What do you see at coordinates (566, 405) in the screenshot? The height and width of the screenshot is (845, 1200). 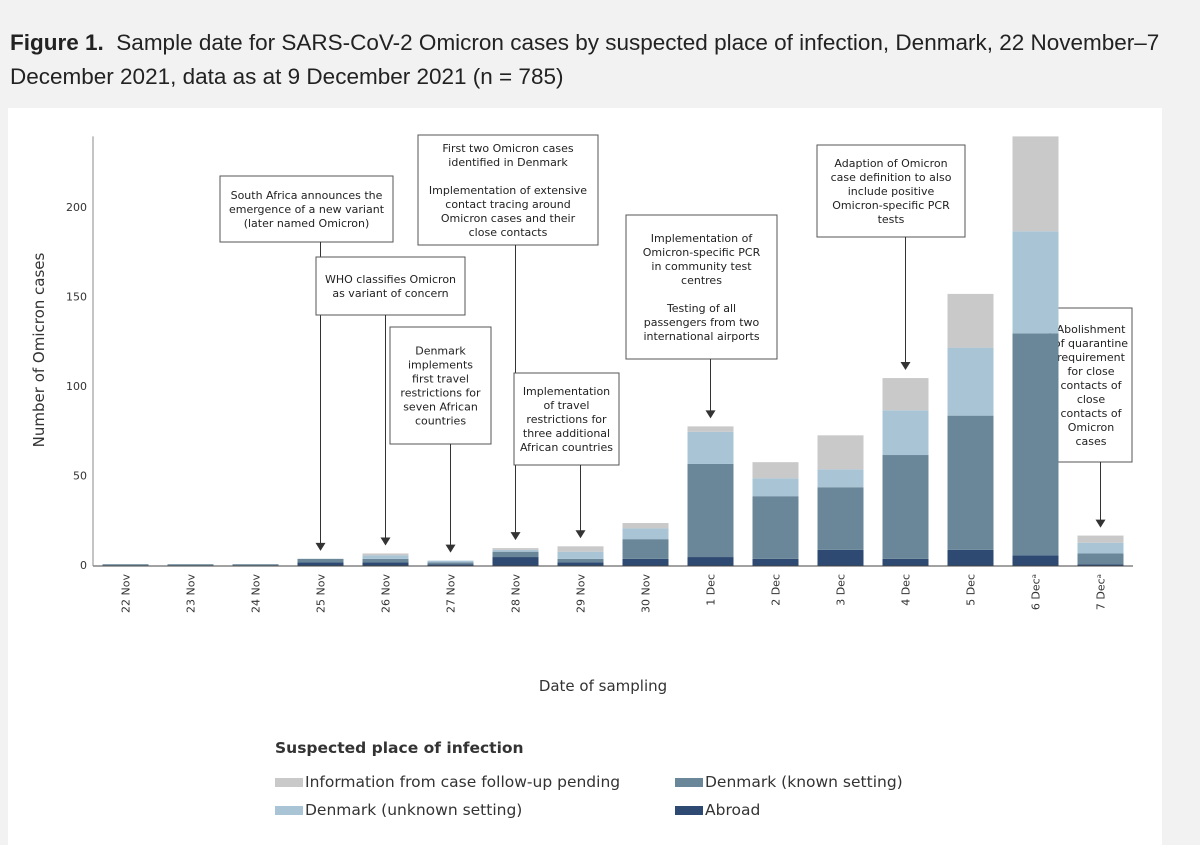 I see `annotation-text: of travel` at bounding box center [566, 405].